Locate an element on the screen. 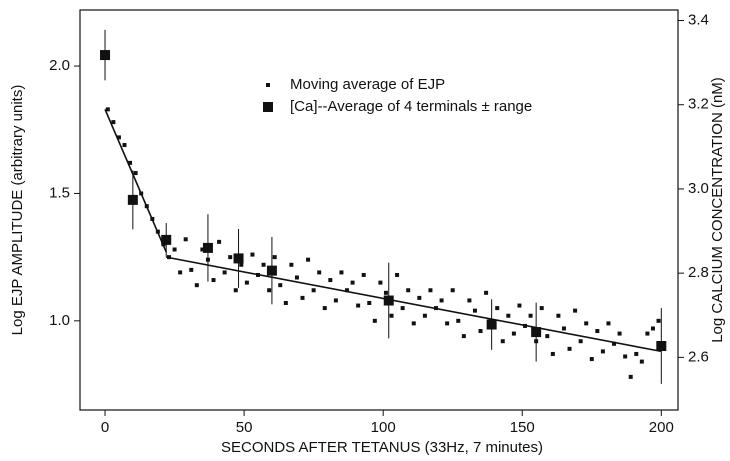 This screenshot has height=461, width=730. x-tick-label: 100 is located at coordinates (383, 427).